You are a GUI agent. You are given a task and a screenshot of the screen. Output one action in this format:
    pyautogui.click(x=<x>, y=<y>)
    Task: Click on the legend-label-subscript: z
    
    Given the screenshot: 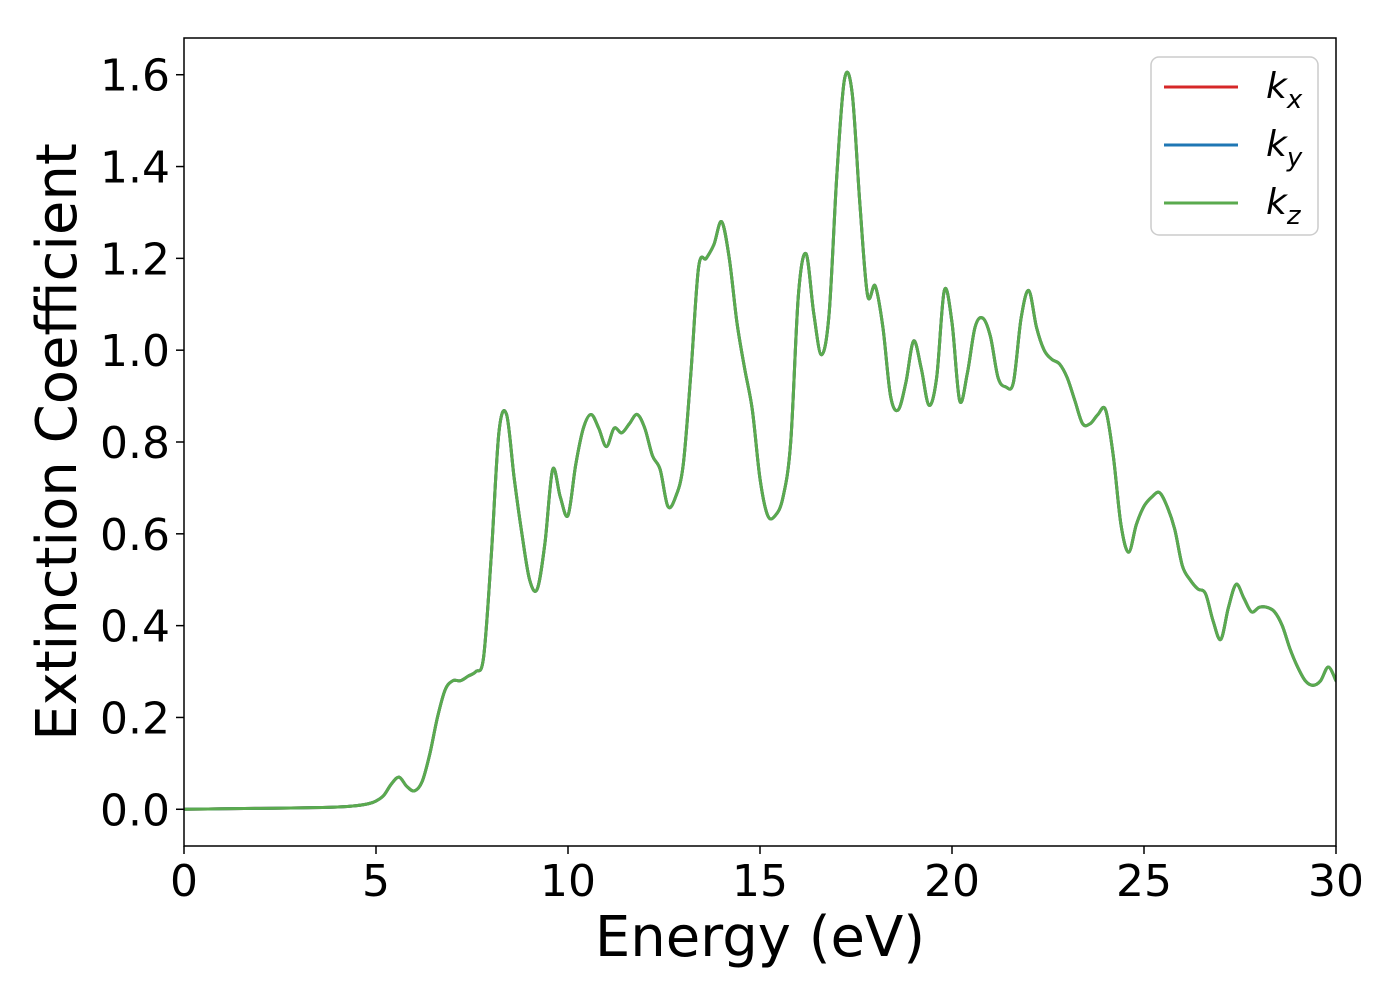 What is the action you would take?
    pyautogui.click(x=1294, y=216)
    